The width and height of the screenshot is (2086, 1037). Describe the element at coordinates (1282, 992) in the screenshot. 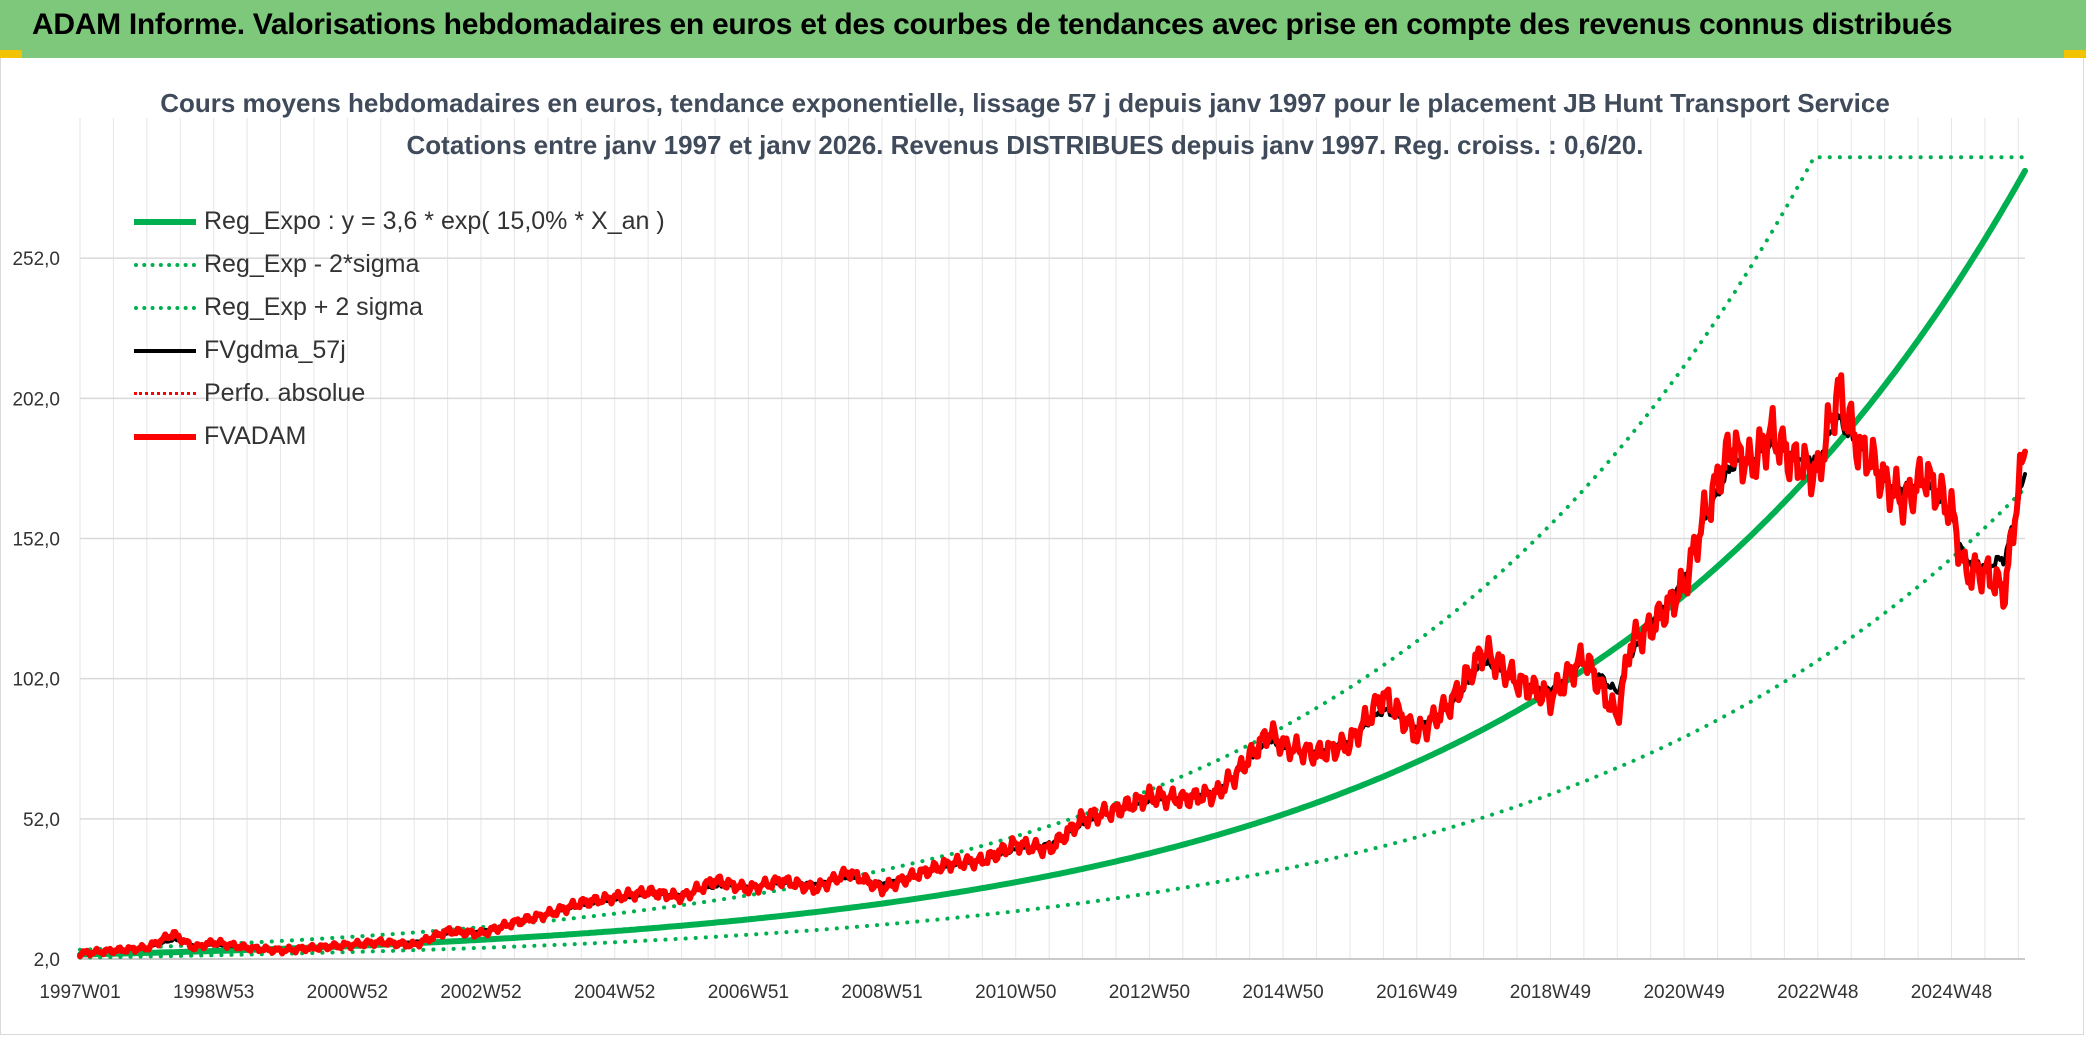

I see `x-tick-label: 2014W50` at that location.